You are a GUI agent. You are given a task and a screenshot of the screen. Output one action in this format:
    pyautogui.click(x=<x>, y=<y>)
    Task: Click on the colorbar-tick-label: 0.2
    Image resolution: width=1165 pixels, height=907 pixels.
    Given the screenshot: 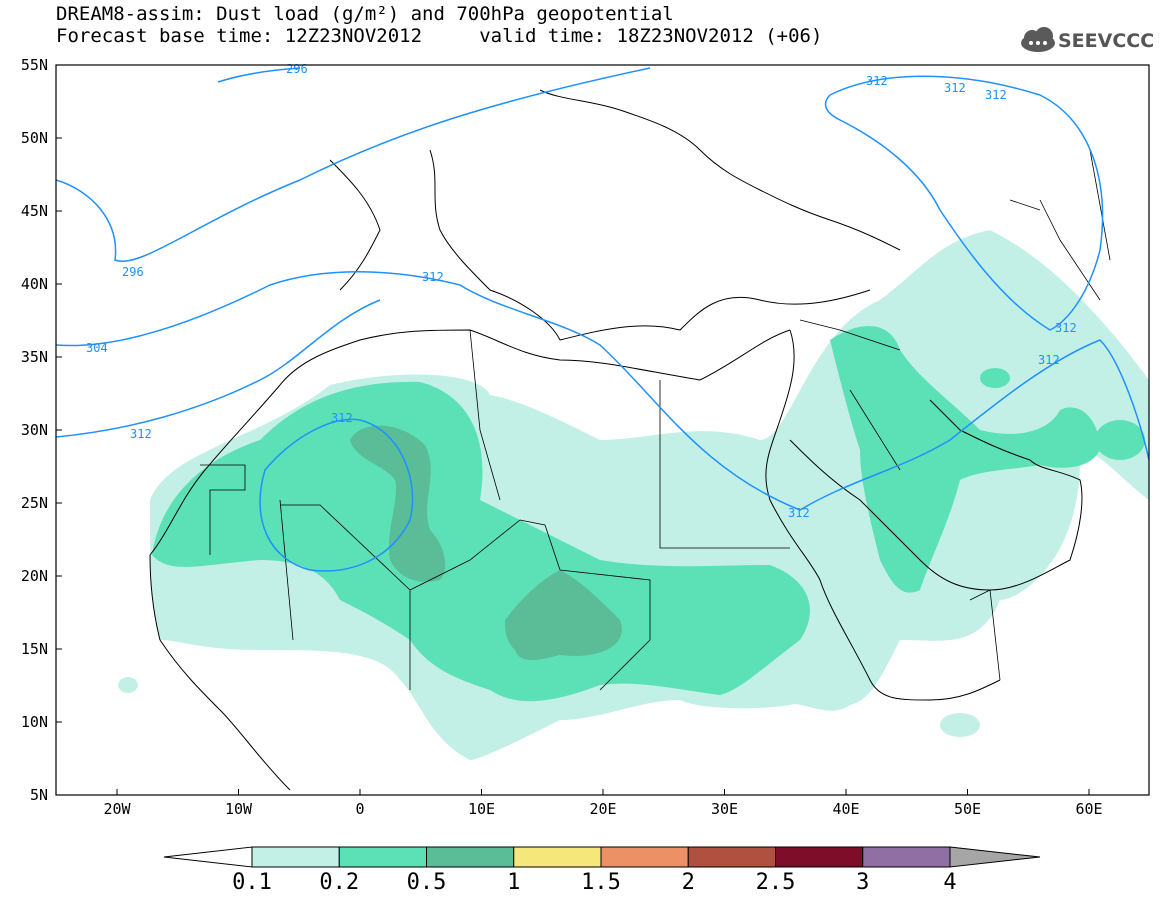 What is the action you would take?
    pyautogui.click(x=339, y=882)
    